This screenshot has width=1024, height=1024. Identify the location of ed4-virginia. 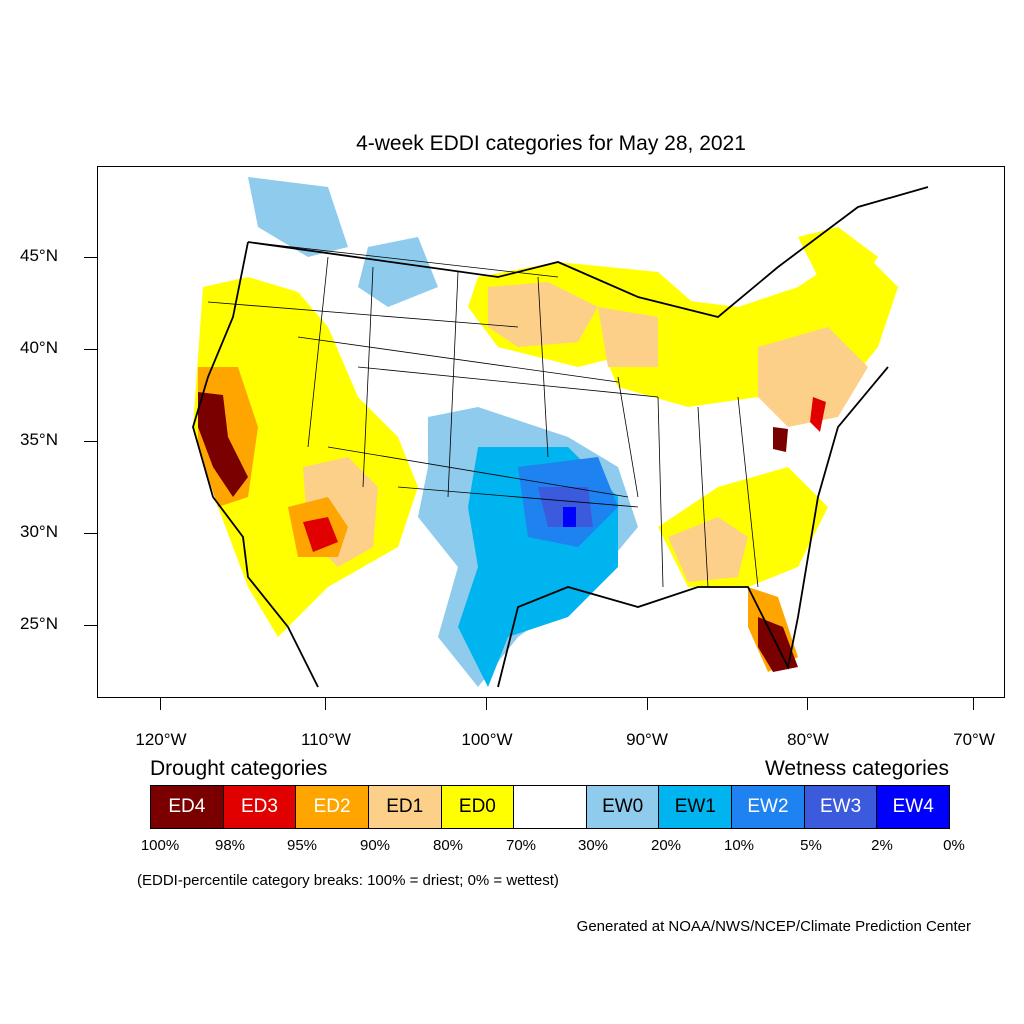
(780, 439).